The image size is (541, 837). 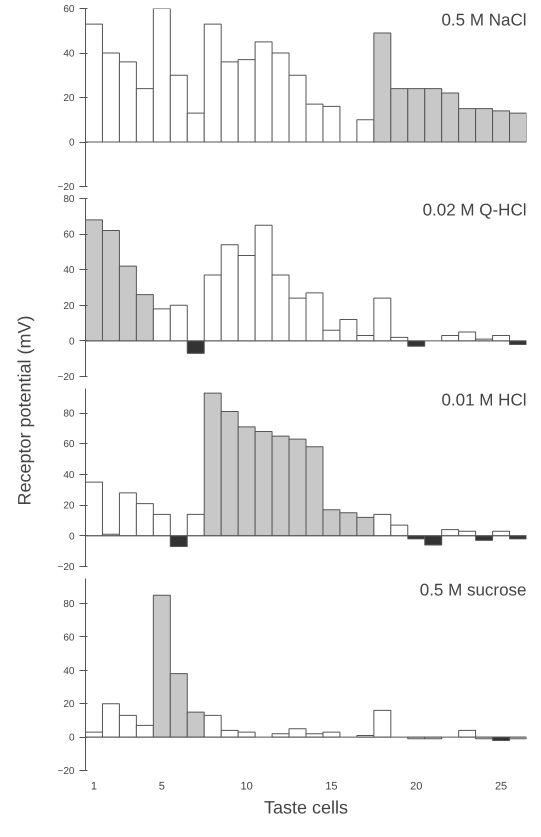 I want to click on x-axis-title: Taste cells, so click(x=306, y=808).